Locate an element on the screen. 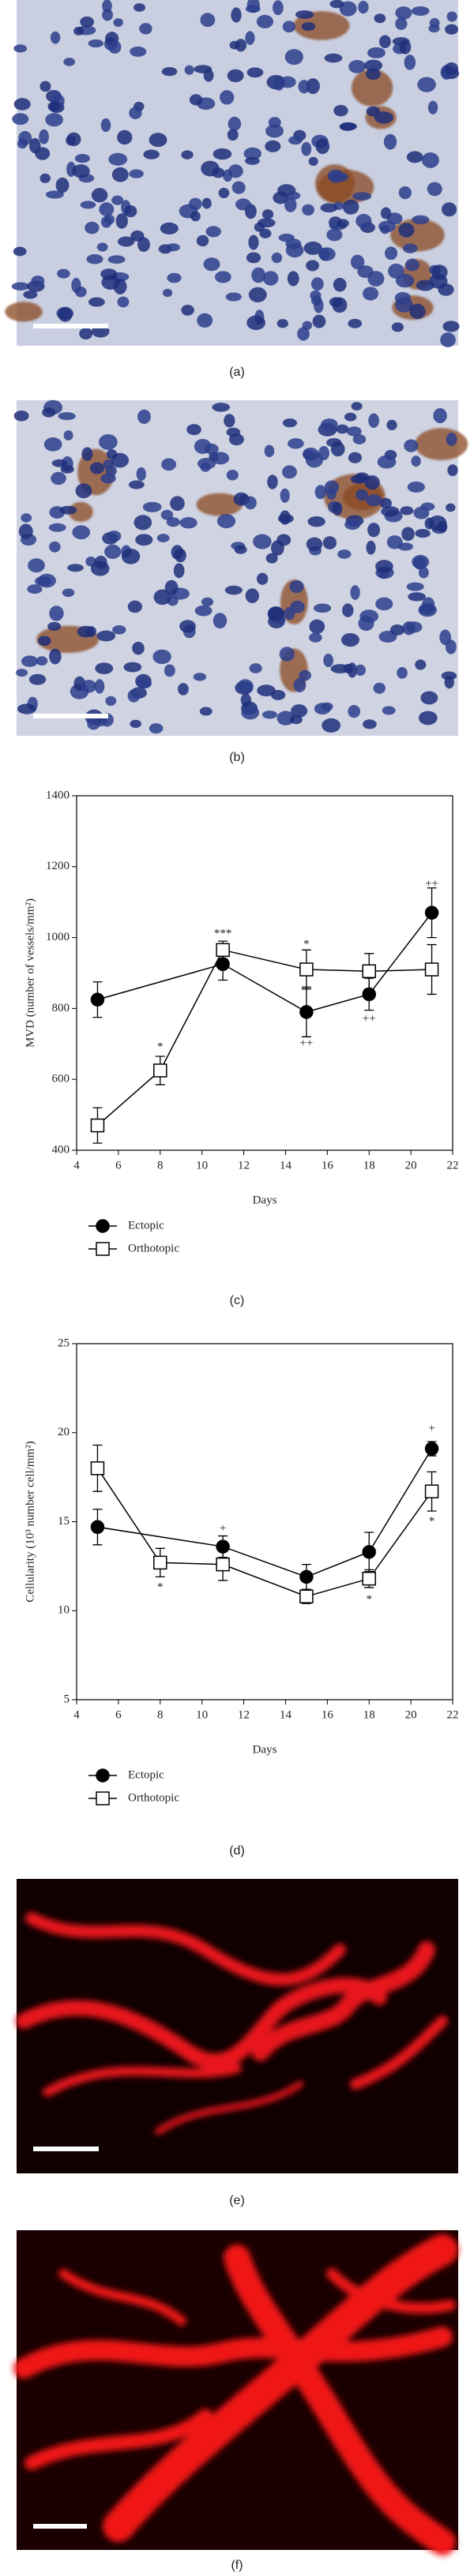 The width and height of the screenshot is (474, 2576). x-tick-label: 22 is located at coordinates (453, 1714).